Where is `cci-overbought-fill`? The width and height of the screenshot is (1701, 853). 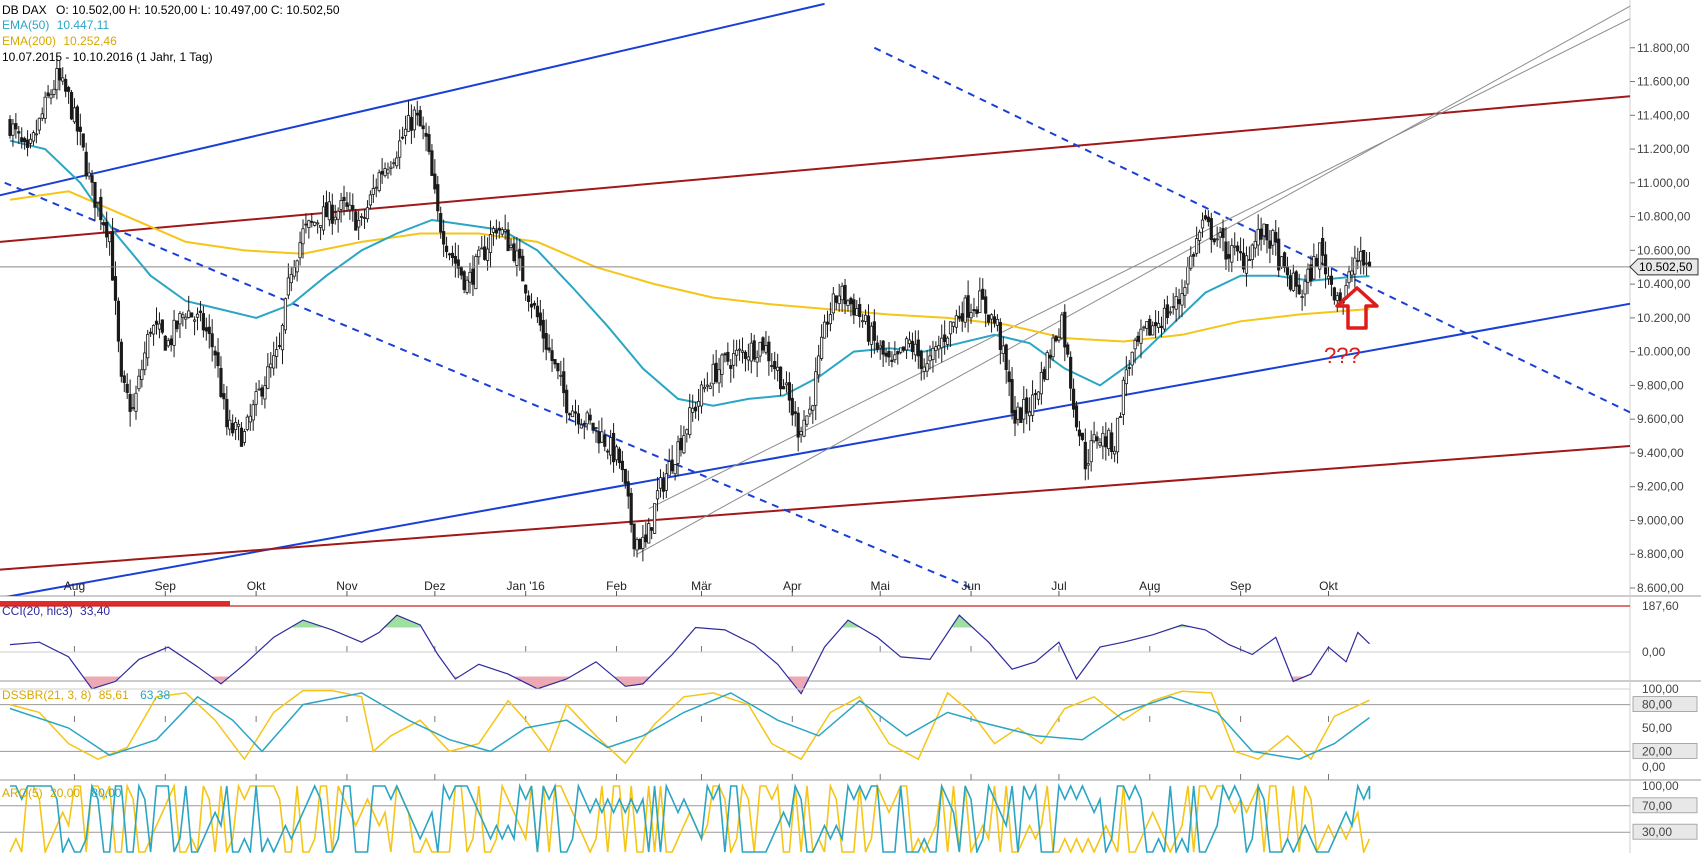
cci-overbought-fill is located at coordinates (307, 624).